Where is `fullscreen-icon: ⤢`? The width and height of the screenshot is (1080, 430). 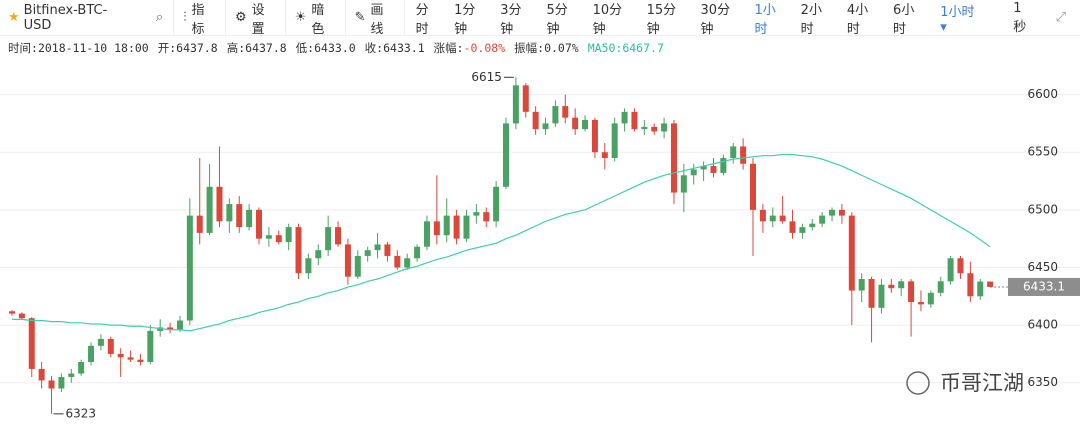
fullscreen-icon: ⤢ is located at coordinates (1060, 17).